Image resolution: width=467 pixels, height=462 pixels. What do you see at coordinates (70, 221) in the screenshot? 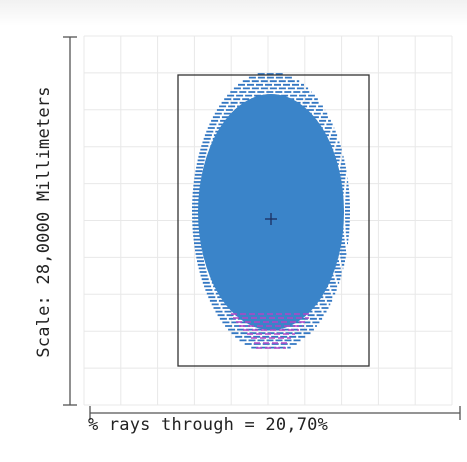
I see `vertical-scale-bar` at bounding box center [70, 221].